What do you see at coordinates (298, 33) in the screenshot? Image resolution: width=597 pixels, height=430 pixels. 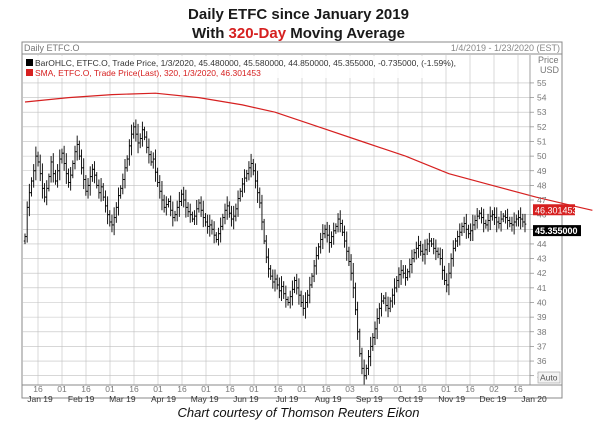 I see `chart-subtitle: With 320-Day Moving Average` at bounding box center [298, 33].